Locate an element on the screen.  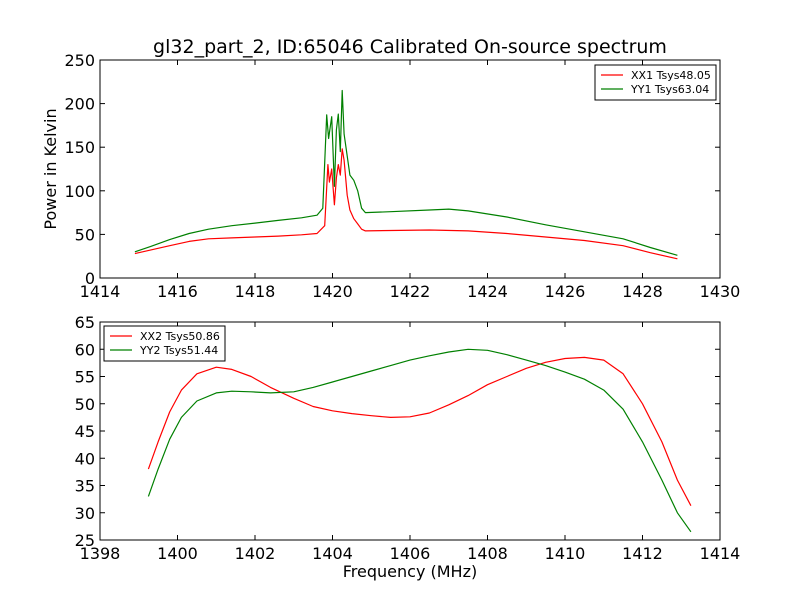
y-tick-label: 60 is located at coordinates (85, 349).